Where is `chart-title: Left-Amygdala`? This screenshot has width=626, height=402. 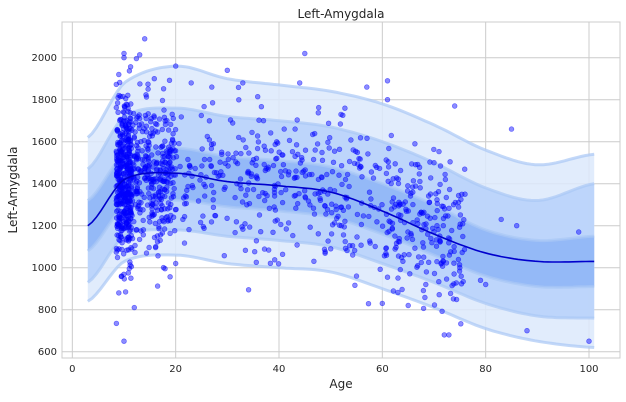 chart-title: Left-Amygdala is located at coordinates (341, 14).